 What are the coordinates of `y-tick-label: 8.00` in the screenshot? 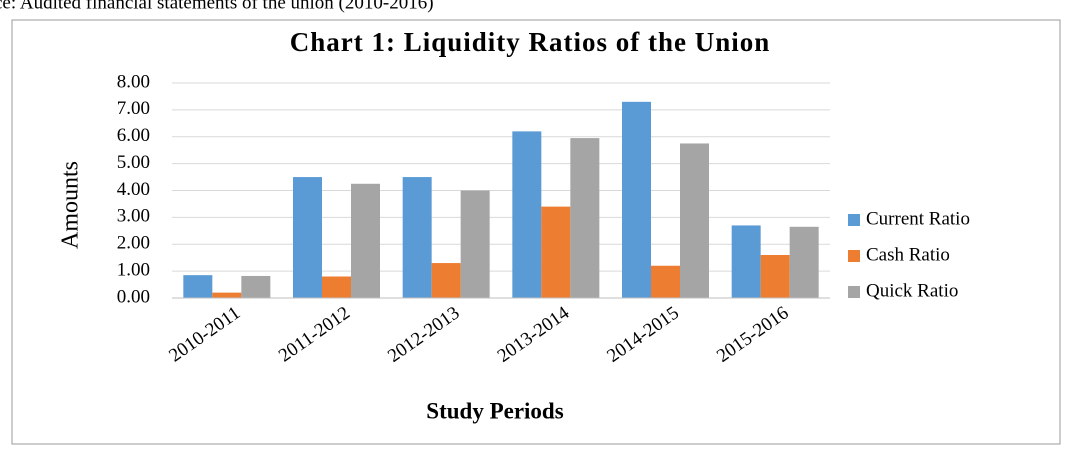 It's located at (133, 81).